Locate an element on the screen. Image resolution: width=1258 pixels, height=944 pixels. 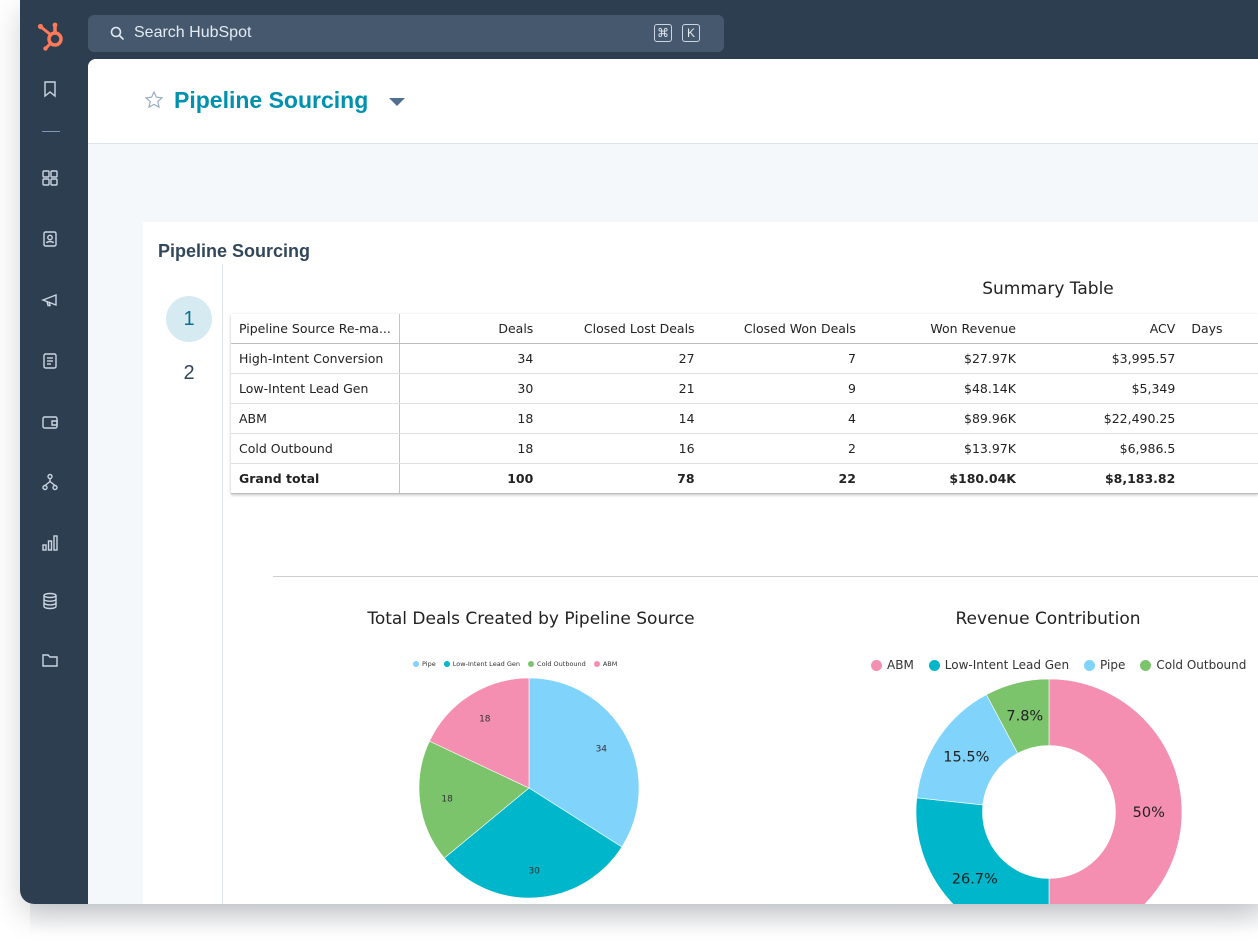
table-cell: 30 is located at coordinates (470, 388).